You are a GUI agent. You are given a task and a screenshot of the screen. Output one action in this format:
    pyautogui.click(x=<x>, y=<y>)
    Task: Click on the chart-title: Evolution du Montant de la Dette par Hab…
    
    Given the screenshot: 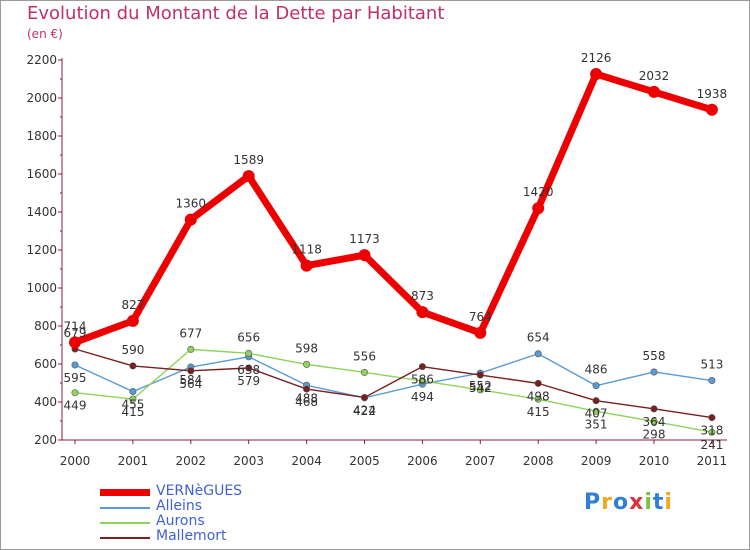 What is the action you would take?
    pyautogui.click(x=236, y=13)
    